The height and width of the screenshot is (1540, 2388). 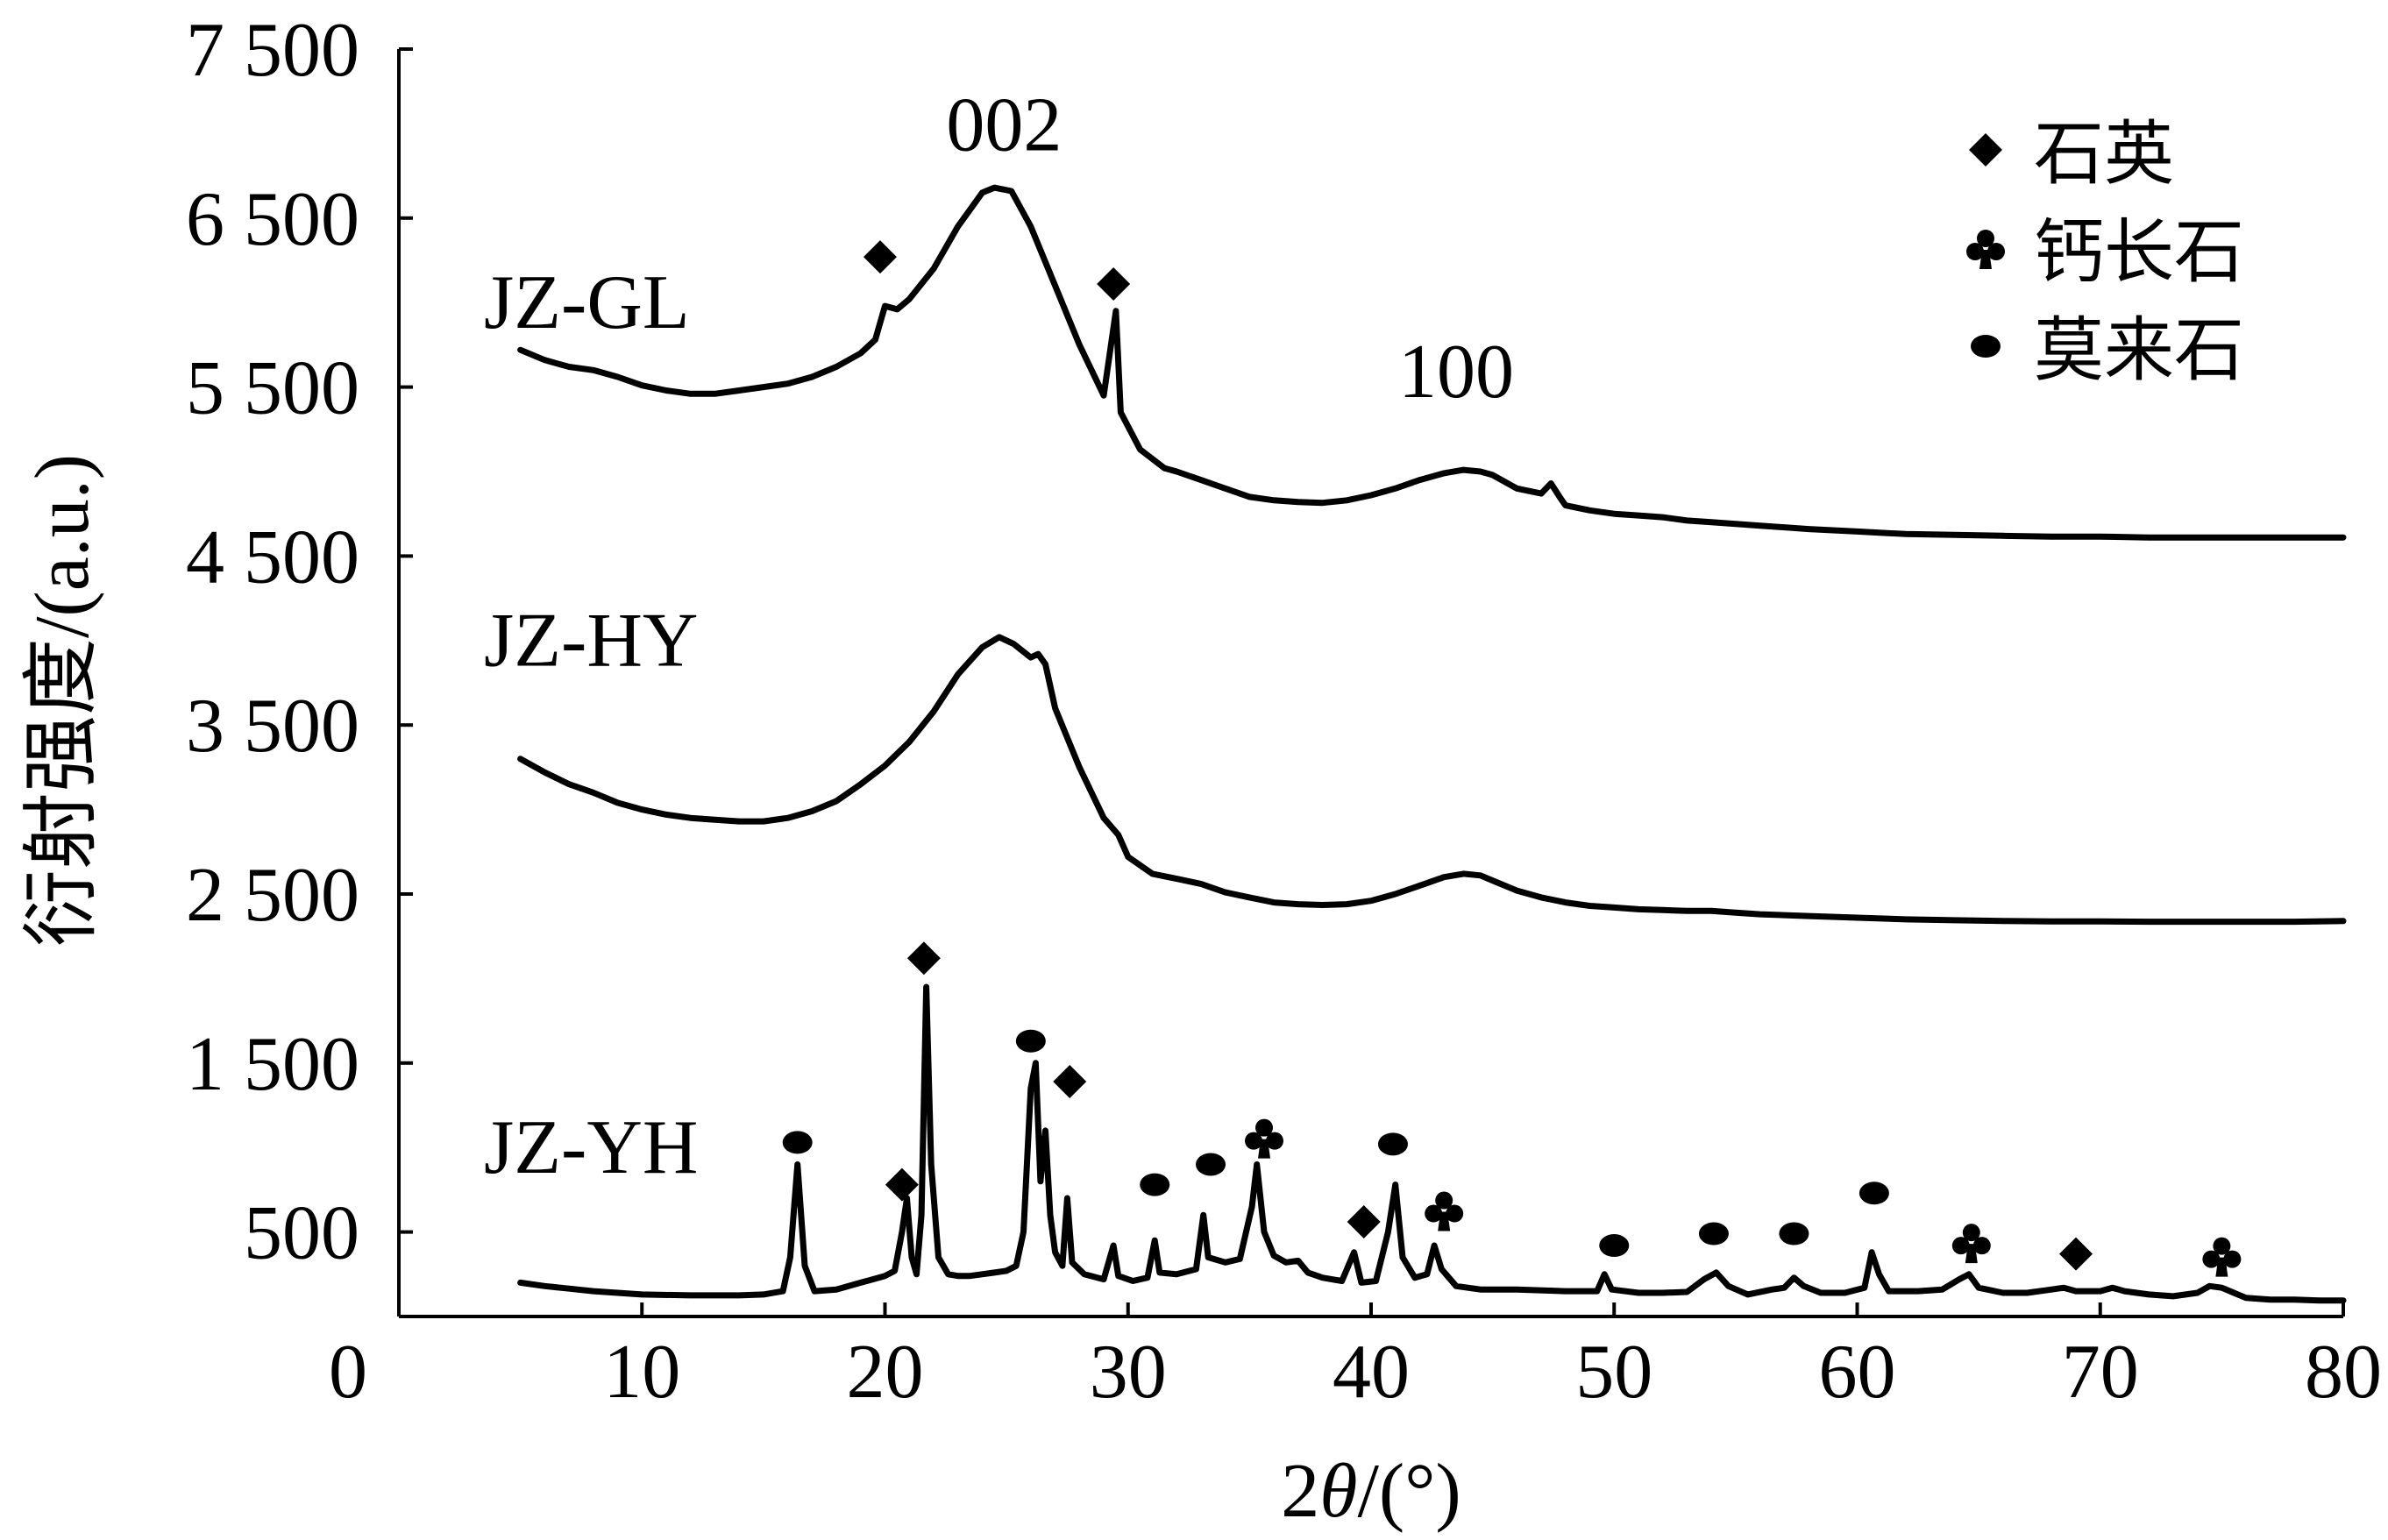 What do you see at coordinates (2100, 1372) in the screenshot?
I see `x-tick-label: 70` at bounding box center [2100, 1372].